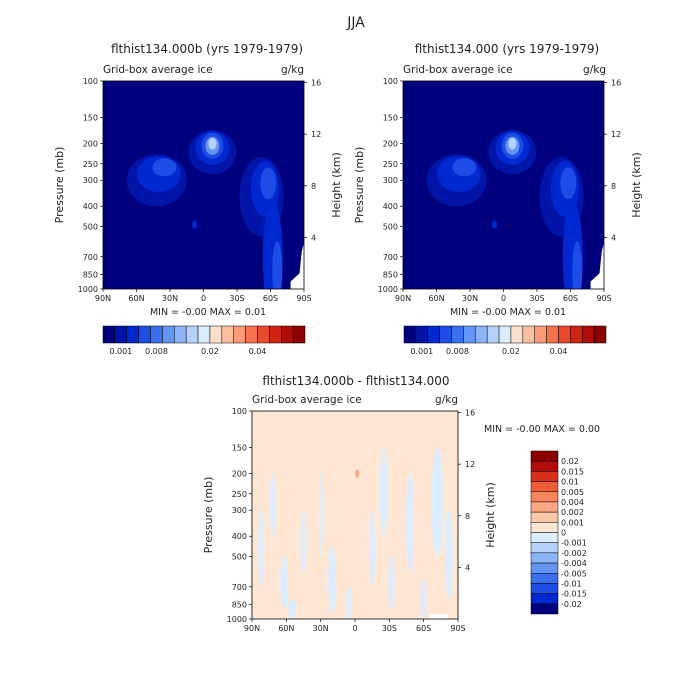 The image size is (700, 700). Describe the element at coordinates (239, 604) in the screenshot. I see `y-tick-label: 850` at that location.